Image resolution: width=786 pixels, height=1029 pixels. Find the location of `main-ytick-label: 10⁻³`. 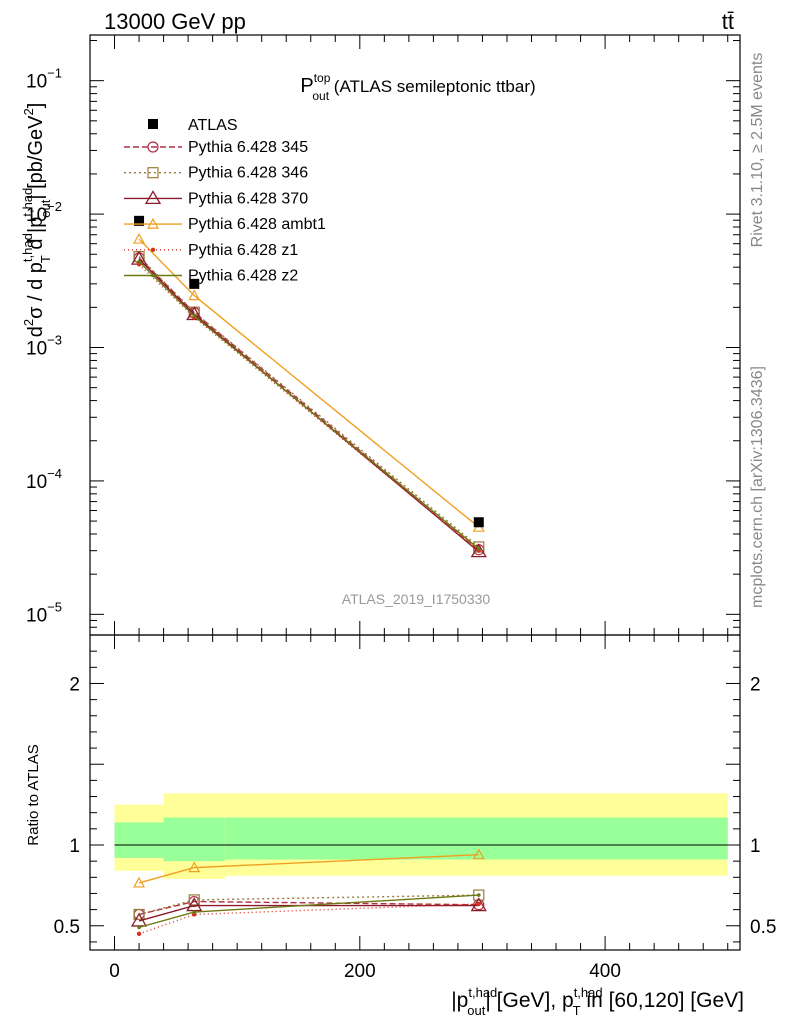

main-ytick-label: 10⁻³ is located at coordinates (44, 346).